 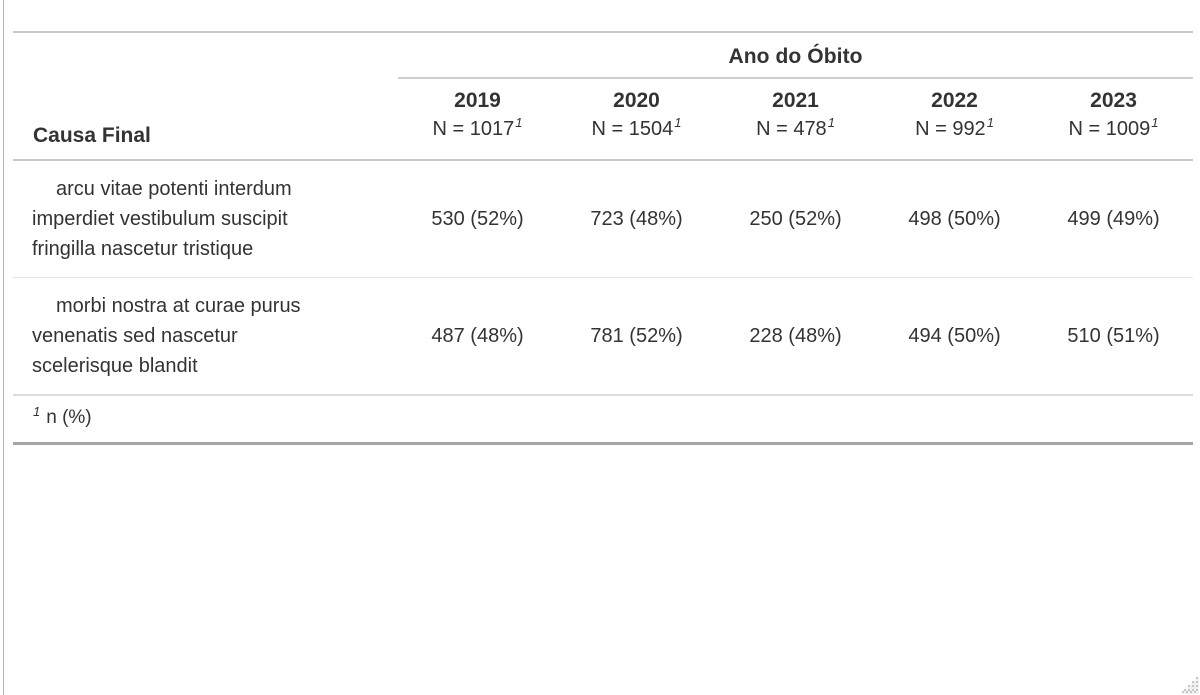 I want to click on footnote-row: 1 n (%), so click(x=603, y=419).